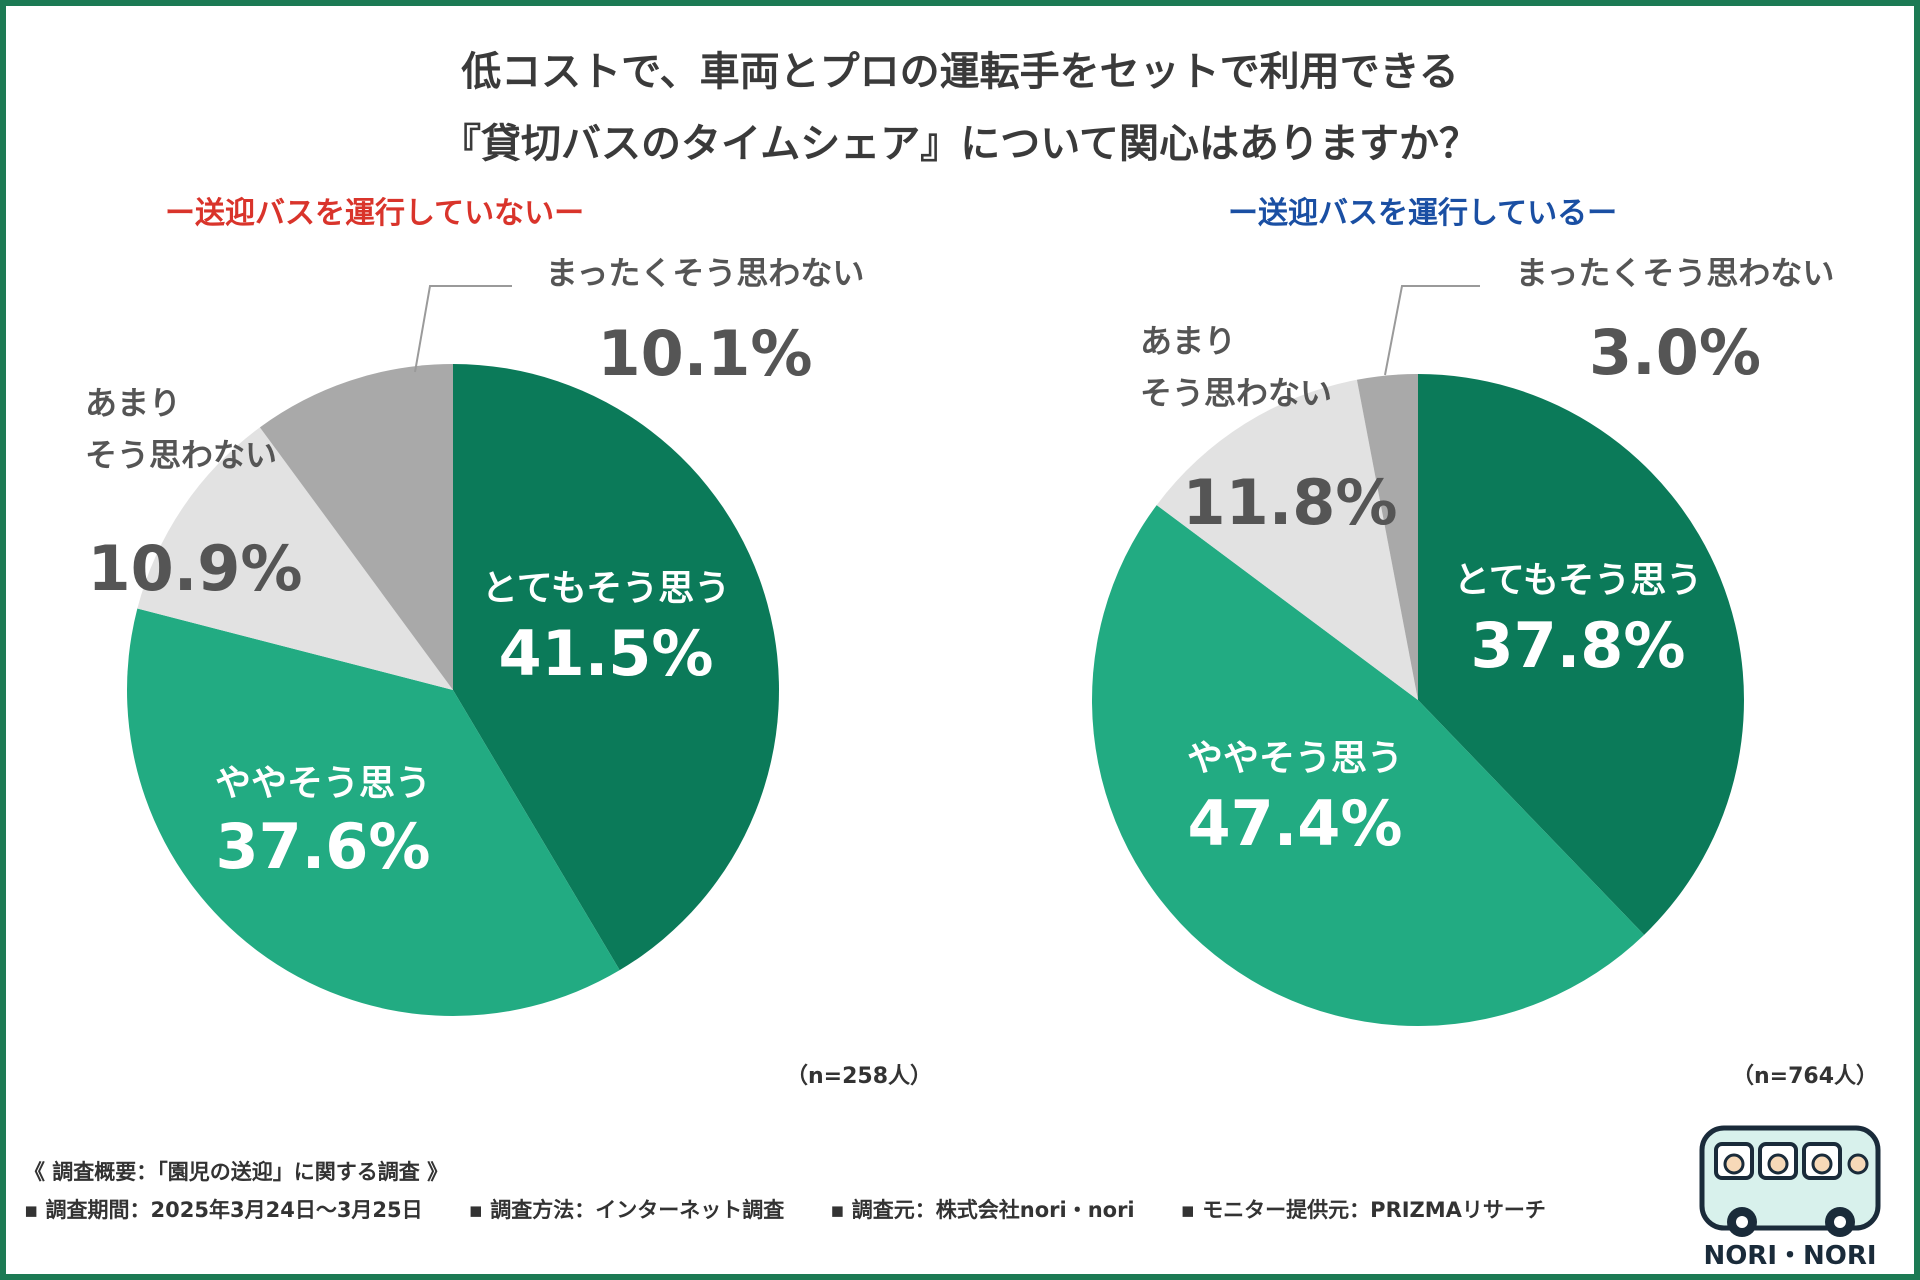 The height and width of the screenshot is (1280, 1920). Describe the element at coordinates (375, 213) in the screenshot. I see `left-chart-subtitle: ー送迎バスを運行していないー` at that location.